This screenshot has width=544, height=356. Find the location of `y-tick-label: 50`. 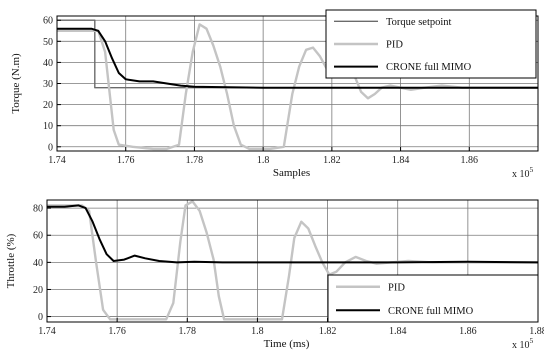

y-tick-label: 50 is located at coordinates (48, 42).